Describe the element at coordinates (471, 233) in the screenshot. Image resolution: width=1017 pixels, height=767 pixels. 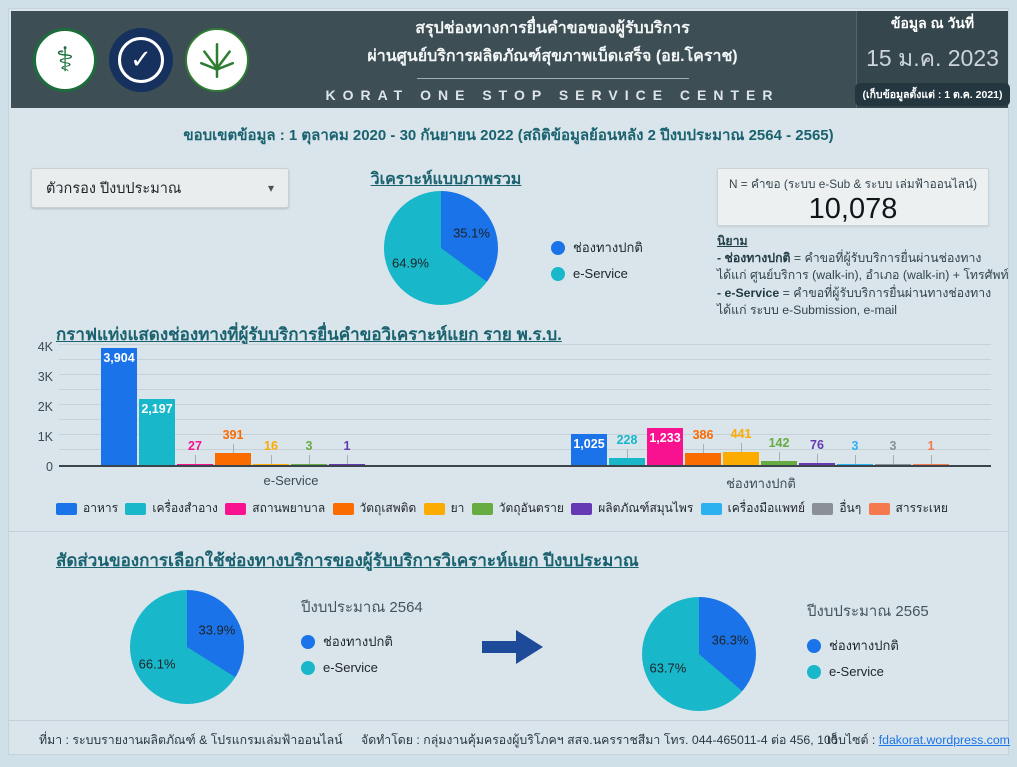
I see `pie-slice-label: 35.1%` at that location.